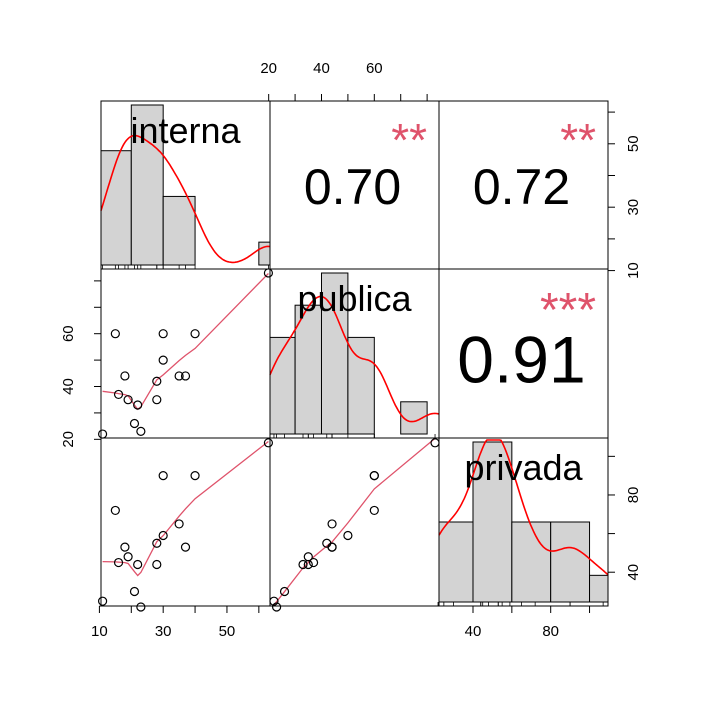 The height and width of the screenshot is (710, 710). Describe the element at coordinates (523, 467) in the screenshot. I see `variable-name-privada: privada` at that location.